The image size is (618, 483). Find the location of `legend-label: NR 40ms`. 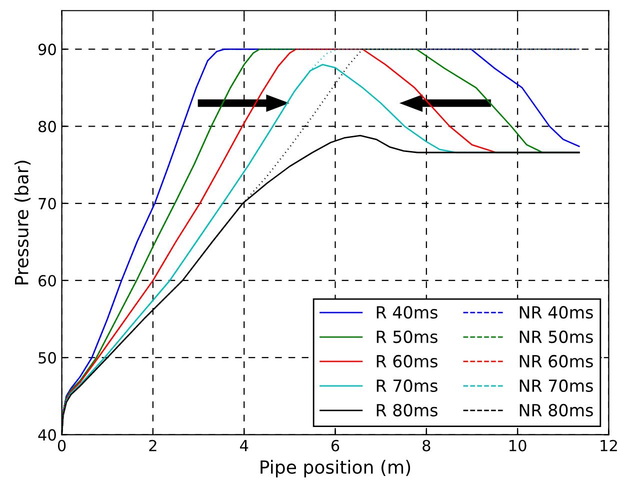

legend-label: NR 40ms is located at coordinates (556, 312).